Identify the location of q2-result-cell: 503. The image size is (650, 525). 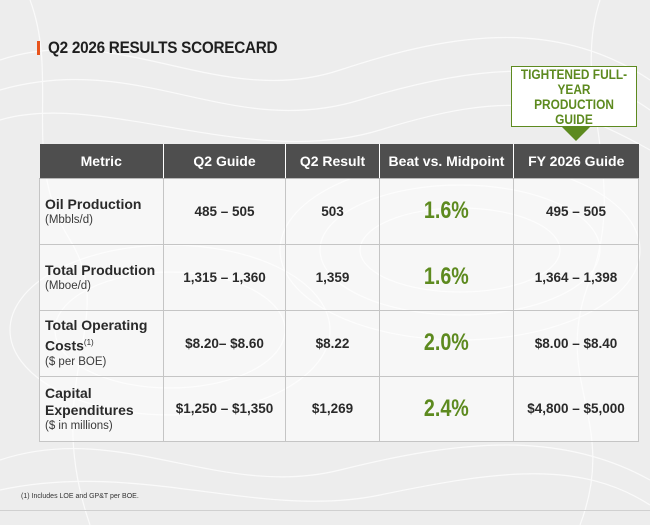
(332, 211).